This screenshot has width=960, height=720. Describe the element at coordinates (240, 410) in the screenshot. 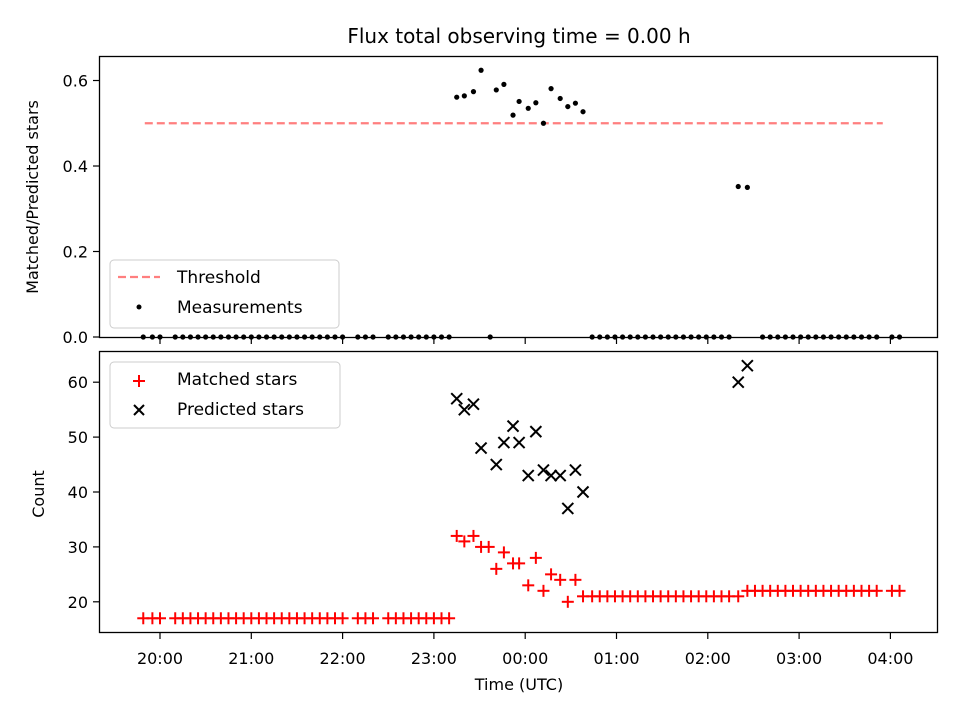

I see `predicted-legend-label: Predicted stars` at that location.